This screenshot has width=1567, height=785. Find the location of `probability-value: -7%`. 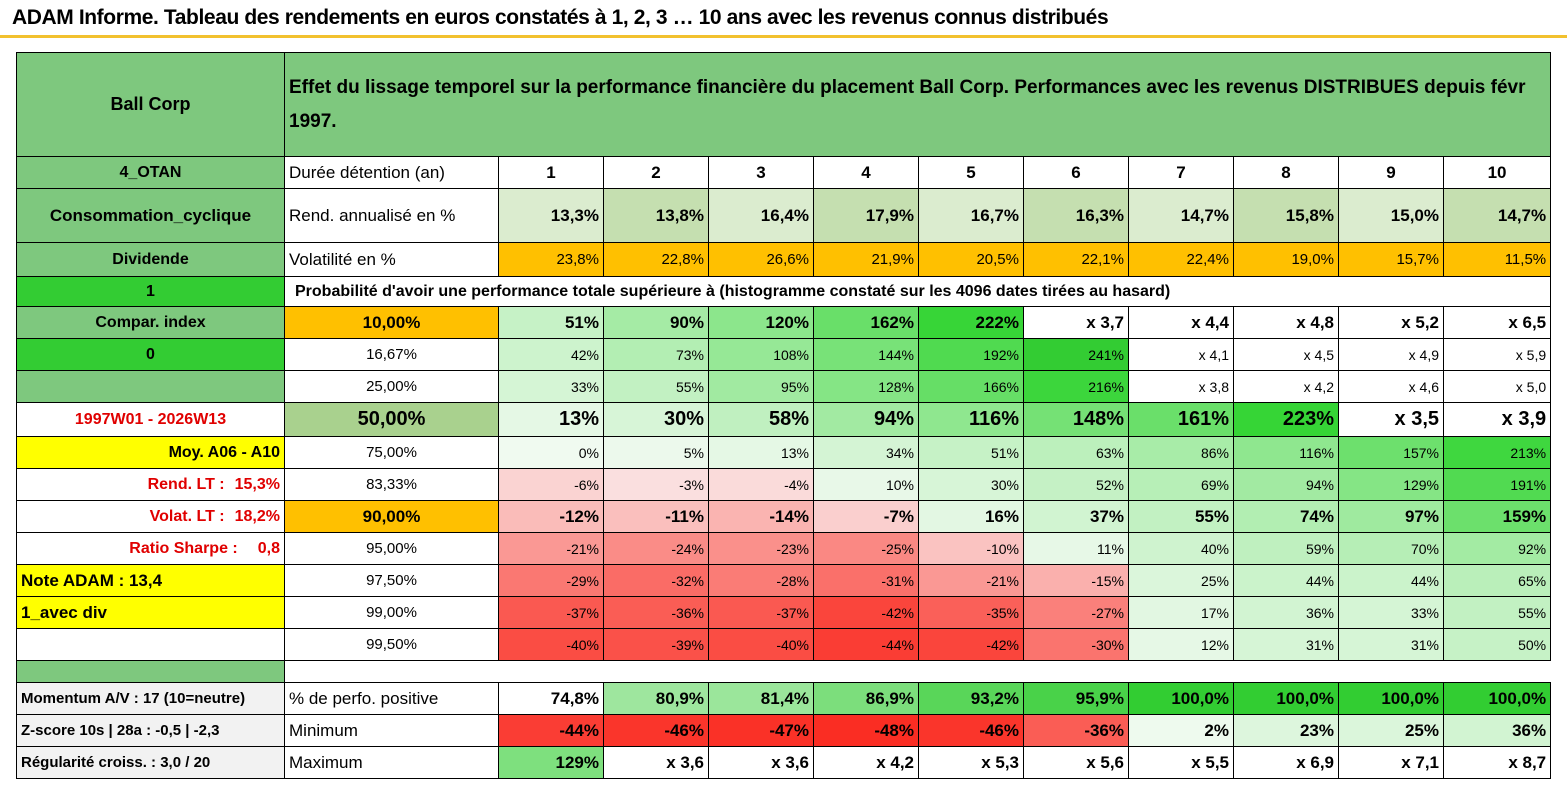

probability-value: -7% is located at coordinates (866, 516).